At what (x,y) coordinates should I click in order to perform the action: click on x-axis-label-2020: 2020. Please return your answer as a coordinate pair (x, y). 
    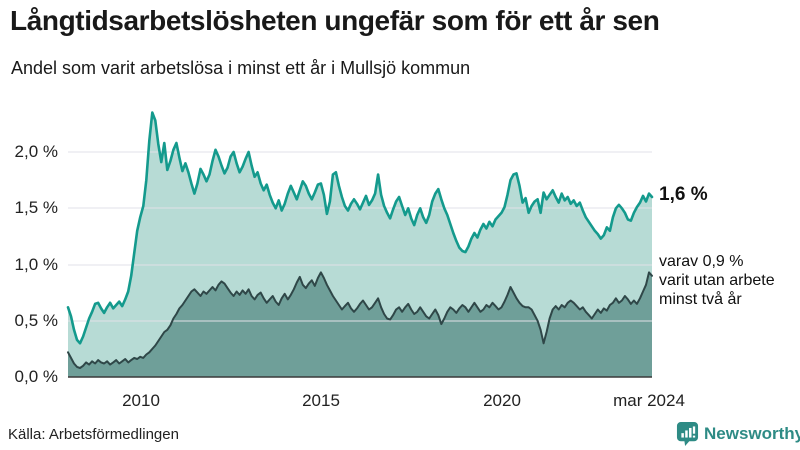
    Looking at the image, I should click on (502, 400).